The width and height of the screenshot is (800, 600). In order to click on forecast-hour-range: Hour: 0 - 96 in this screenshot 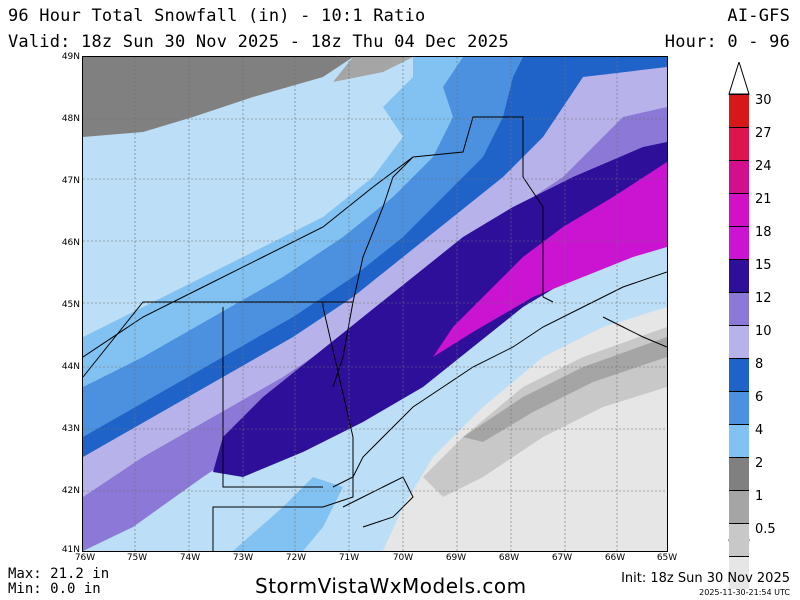, I will do `click(727, 42)`.